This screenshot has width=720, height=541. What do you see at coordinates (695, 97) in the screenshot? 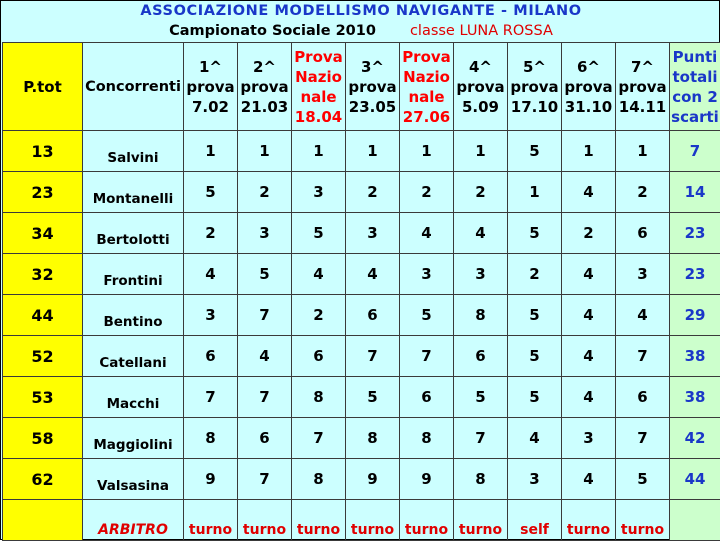
I see `header-line: con 2` at bounding box center [695, 97].